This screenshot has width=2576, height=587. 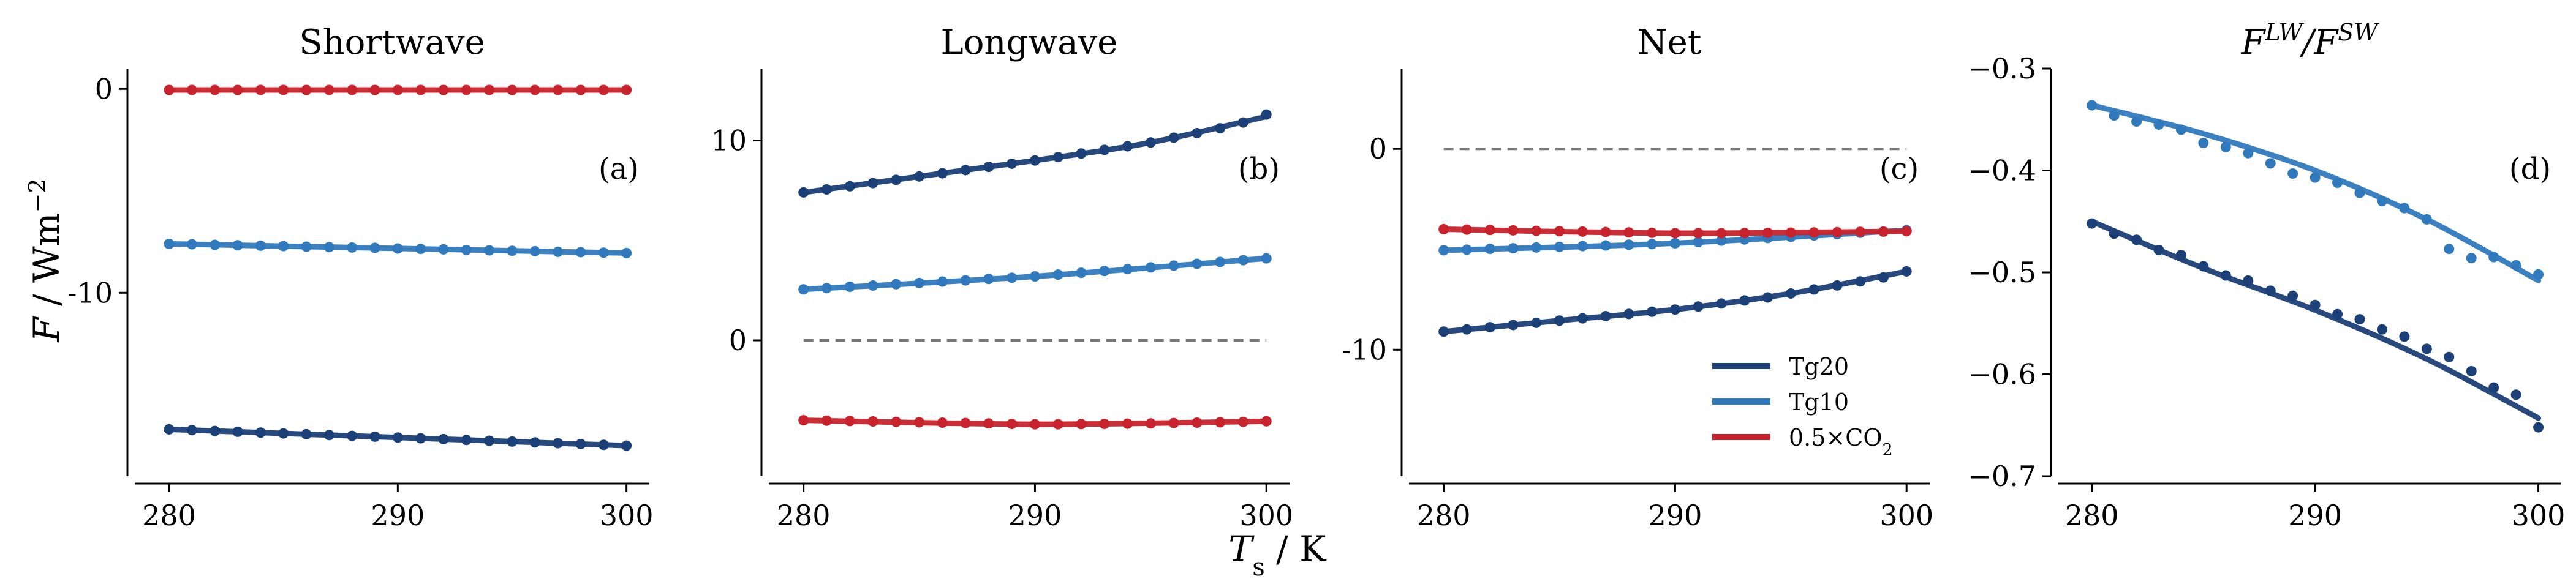 I want to click on y-tick-label: -10, so click(x=1364, y=349).